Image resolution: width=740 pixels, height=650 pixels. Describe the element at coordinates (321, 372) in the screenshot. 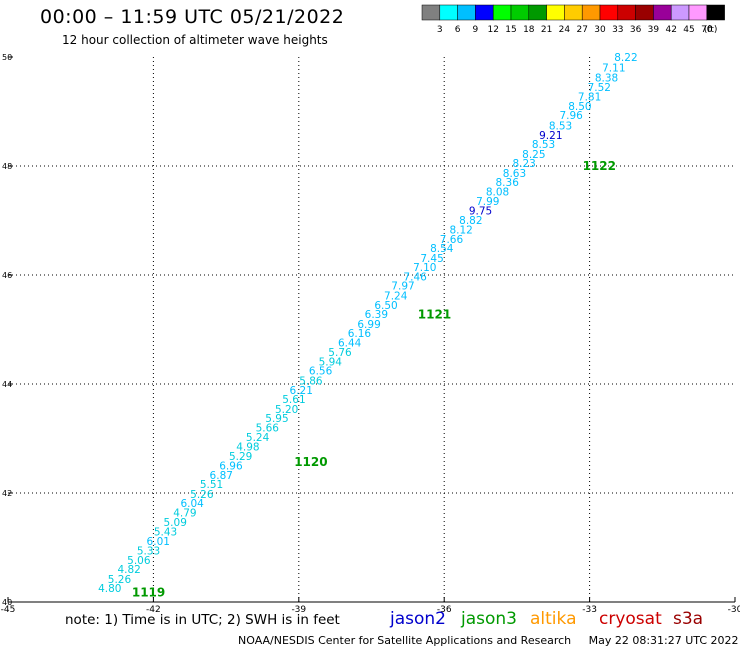

I see `swh-value-label: 6.56` at that location.